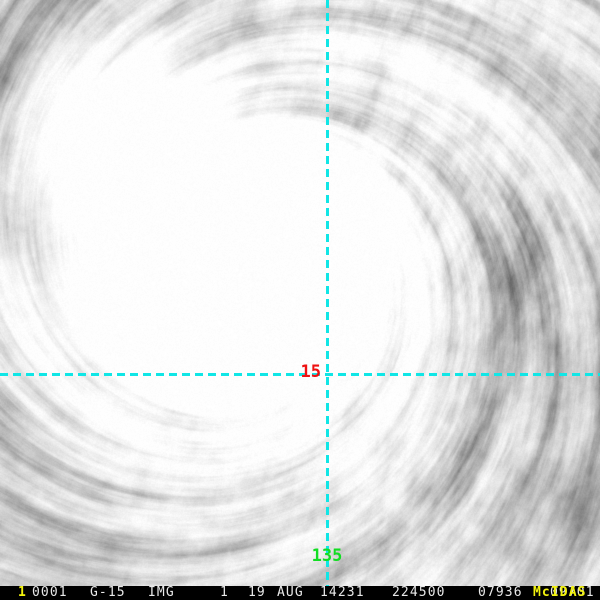 This screenshot has width=600, height=600. I want to click on day-of-month: 19, so click(257, 593).